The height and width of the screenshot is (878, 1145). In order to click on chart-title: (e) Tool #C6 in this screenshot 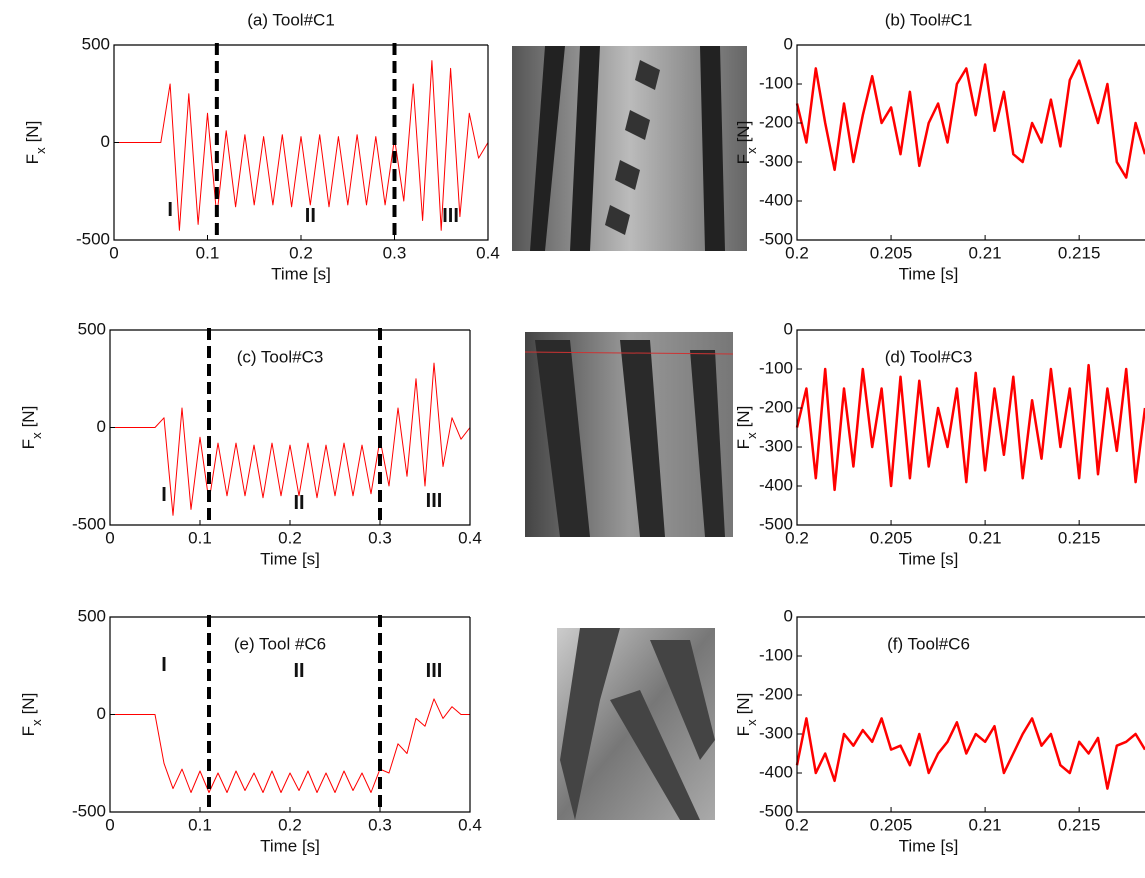, I will do `click(280, 643)`.